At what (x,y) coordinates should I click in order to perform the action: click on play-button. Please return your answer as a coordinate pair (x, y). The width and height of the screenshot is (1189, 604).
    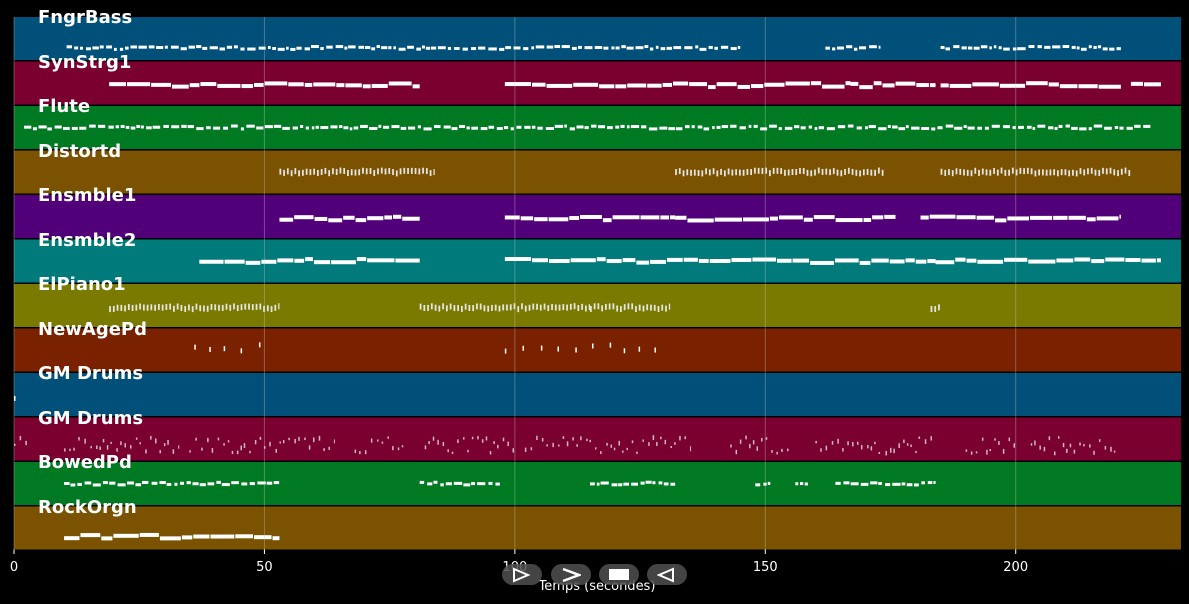
    Looking at the image, I should click on (522, 574).